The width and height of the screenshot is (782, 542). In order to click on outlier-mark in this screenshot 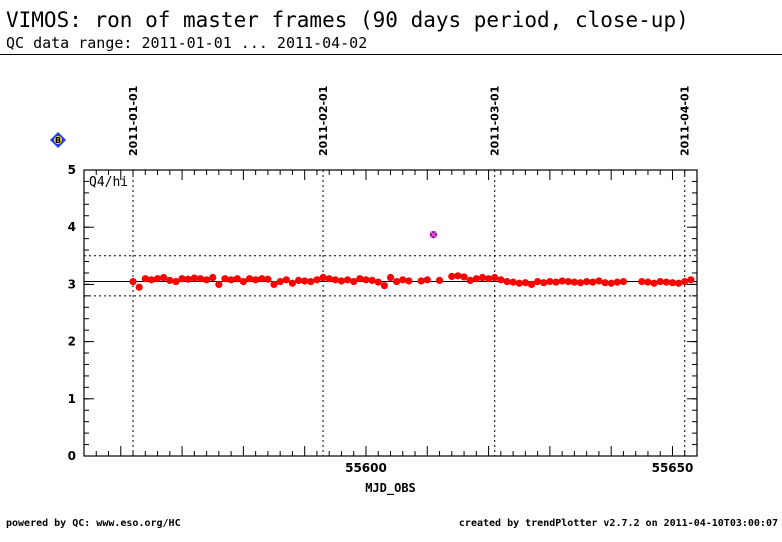, I will do `click(433, 234)`.